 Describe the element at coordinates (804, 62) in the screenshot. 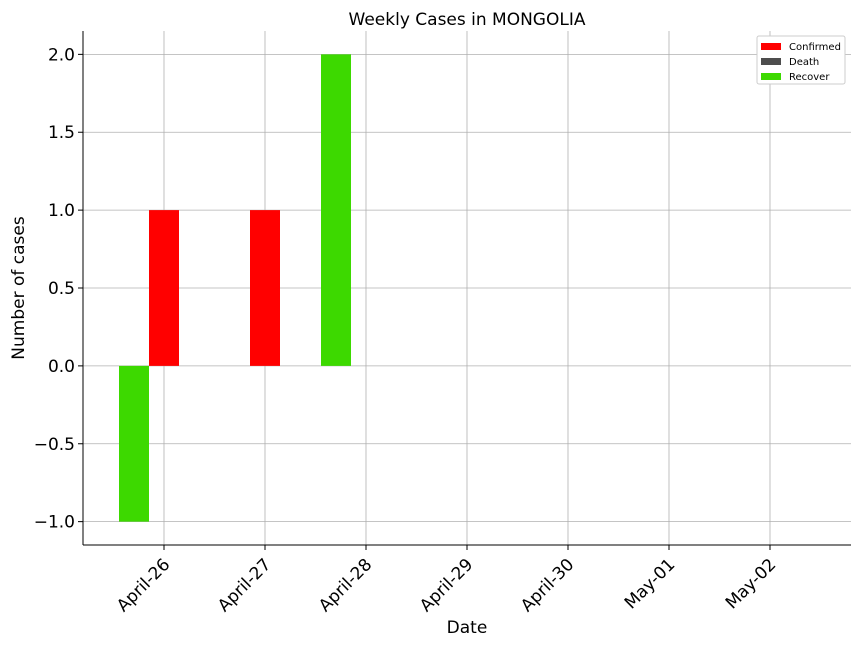

I see `legend-label: Death` at that location.